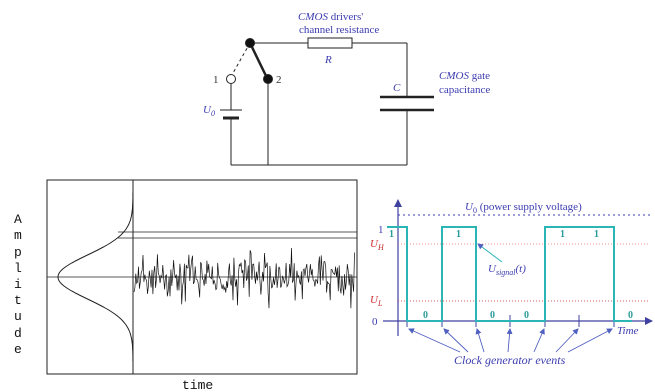 The height and width of the screenshot is (392, 655). What do you see at coordinates (18, 219) in the screenshot?
I see `ylabel-letter: A` at bounding box center [18, 219].